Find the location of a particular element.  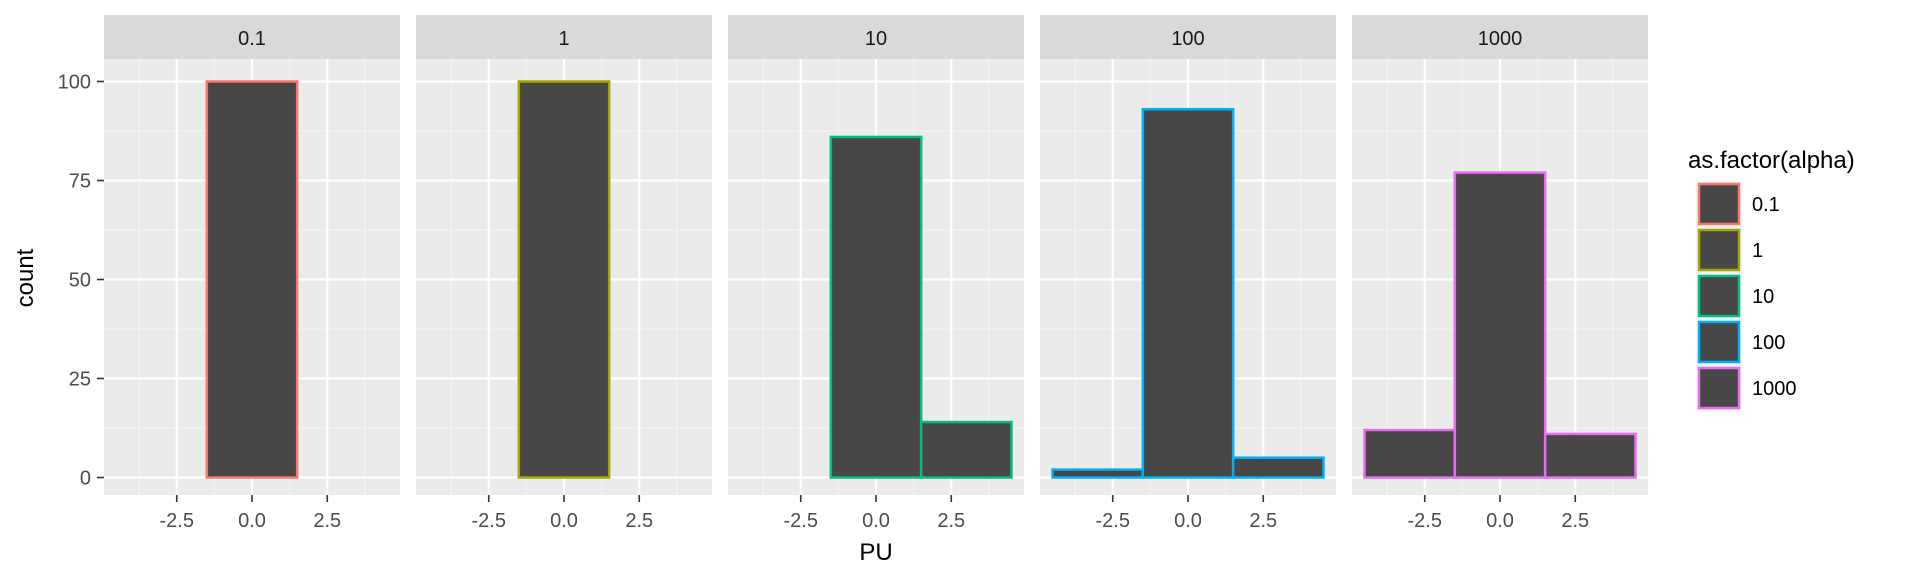

facet-panel-1: 1 -2.5 0.0 2.5 is located at coordinates (564, 273).